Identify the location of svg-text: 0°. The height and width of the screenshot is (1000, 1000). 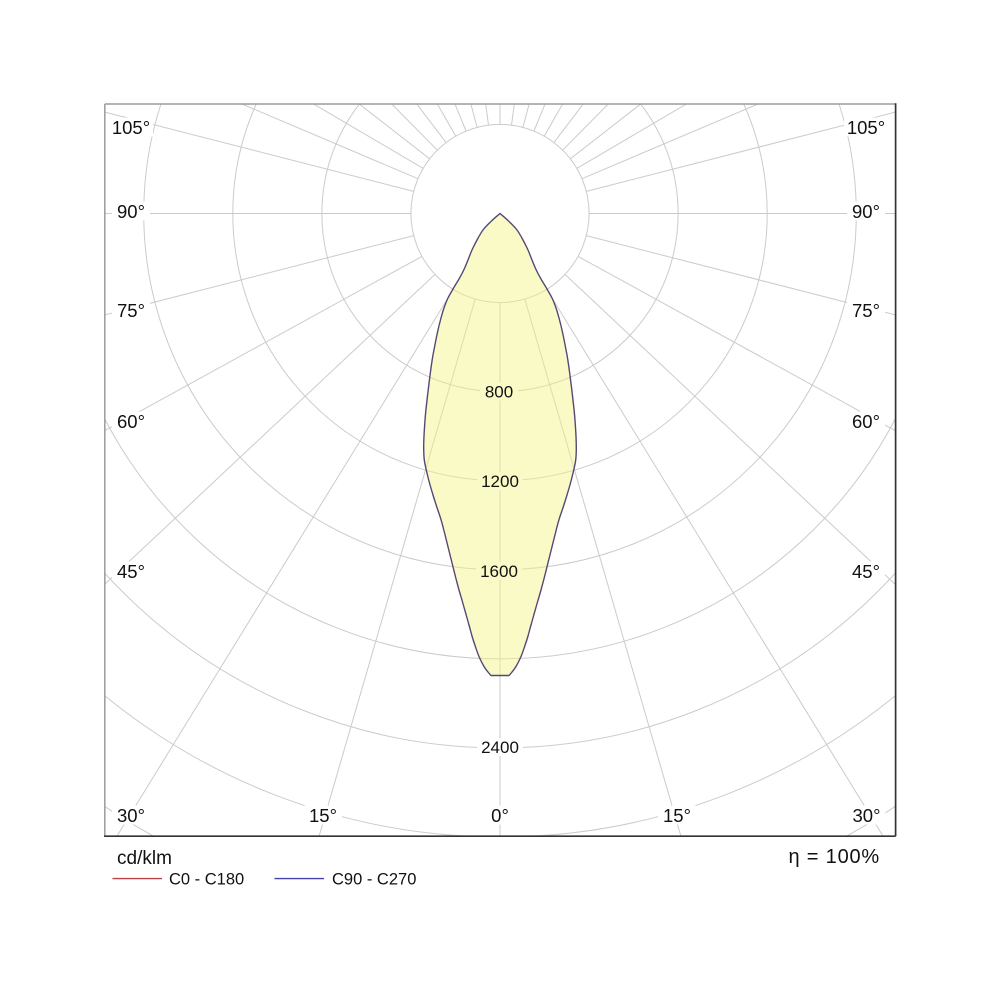
(500, 815).